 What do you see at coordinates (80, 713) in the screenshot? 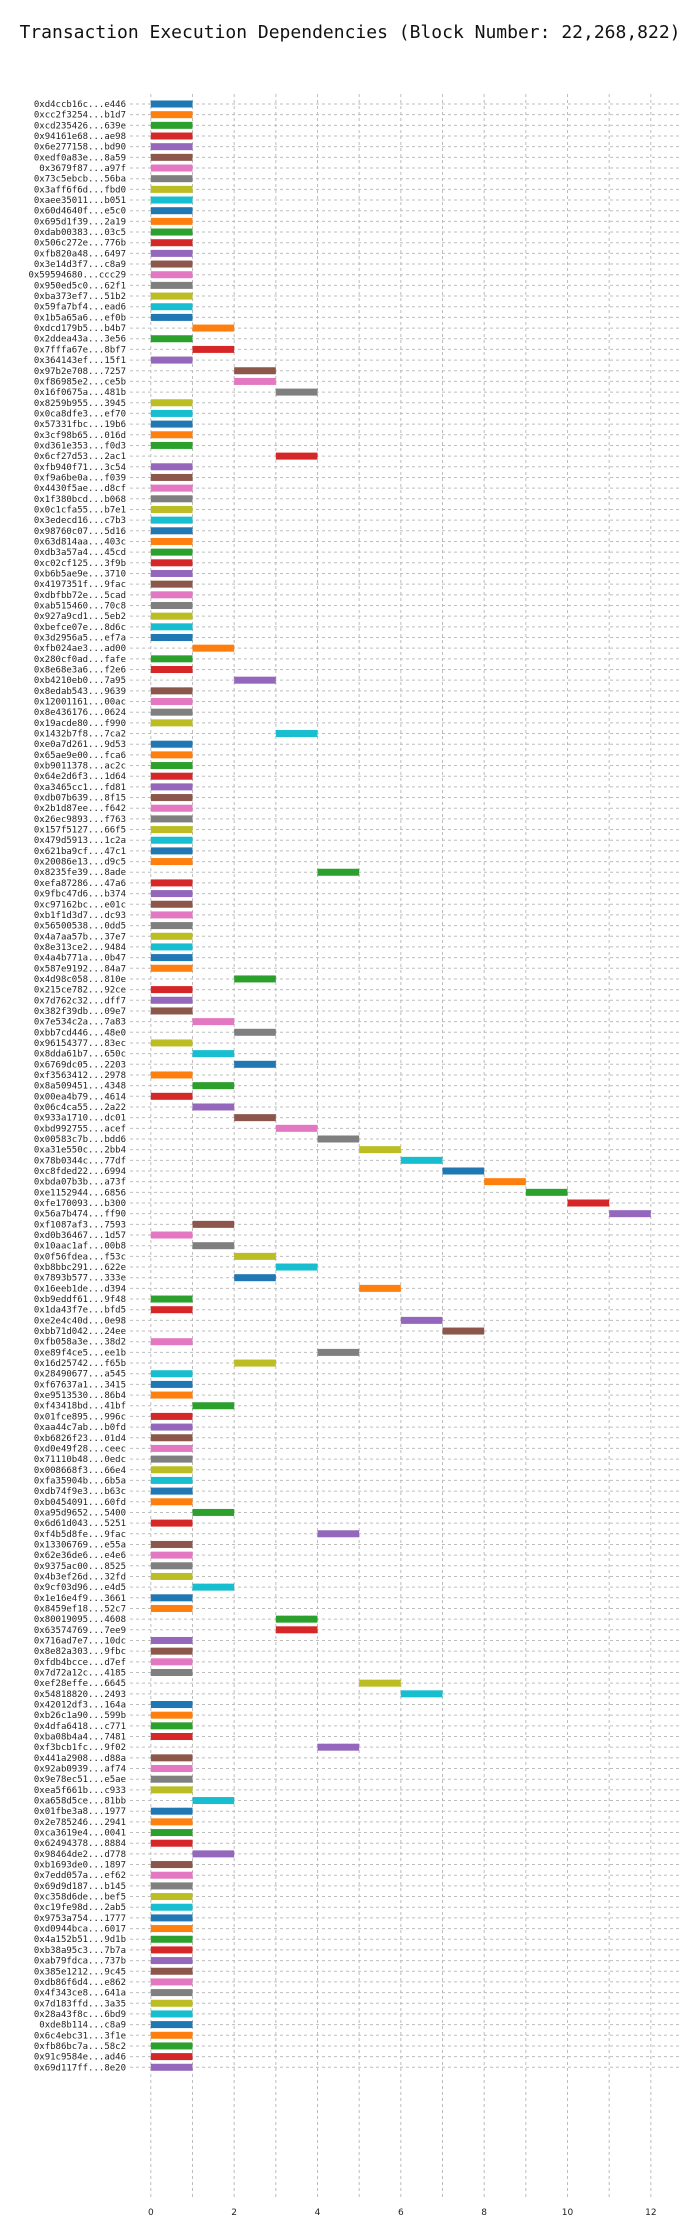
I see `transaction-label: 0x8e436176...0624` at bounding box center [80, 713].